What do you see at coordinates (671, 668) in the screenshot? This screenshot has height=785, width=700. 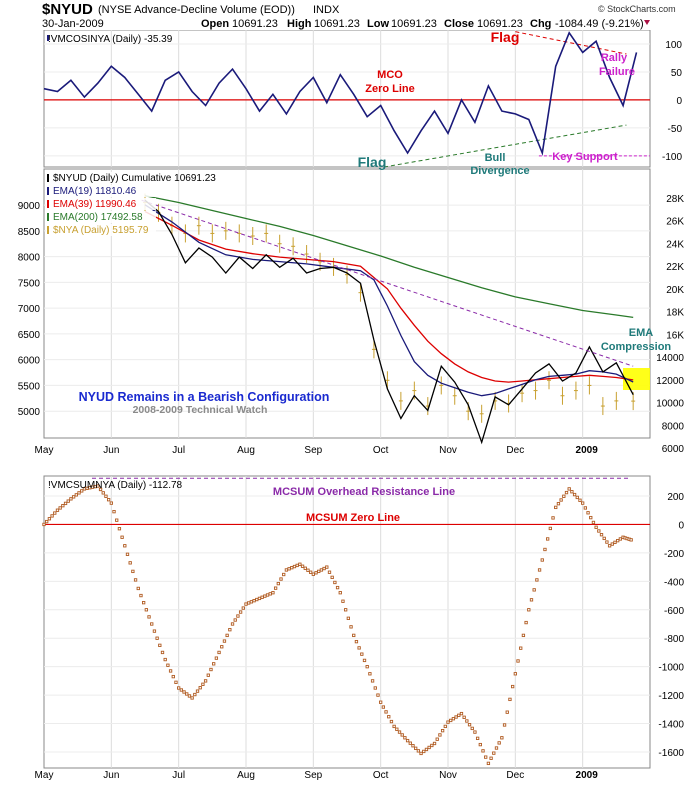 I see `y-tick-label-right: -1000` at bounding box center [671, 668].